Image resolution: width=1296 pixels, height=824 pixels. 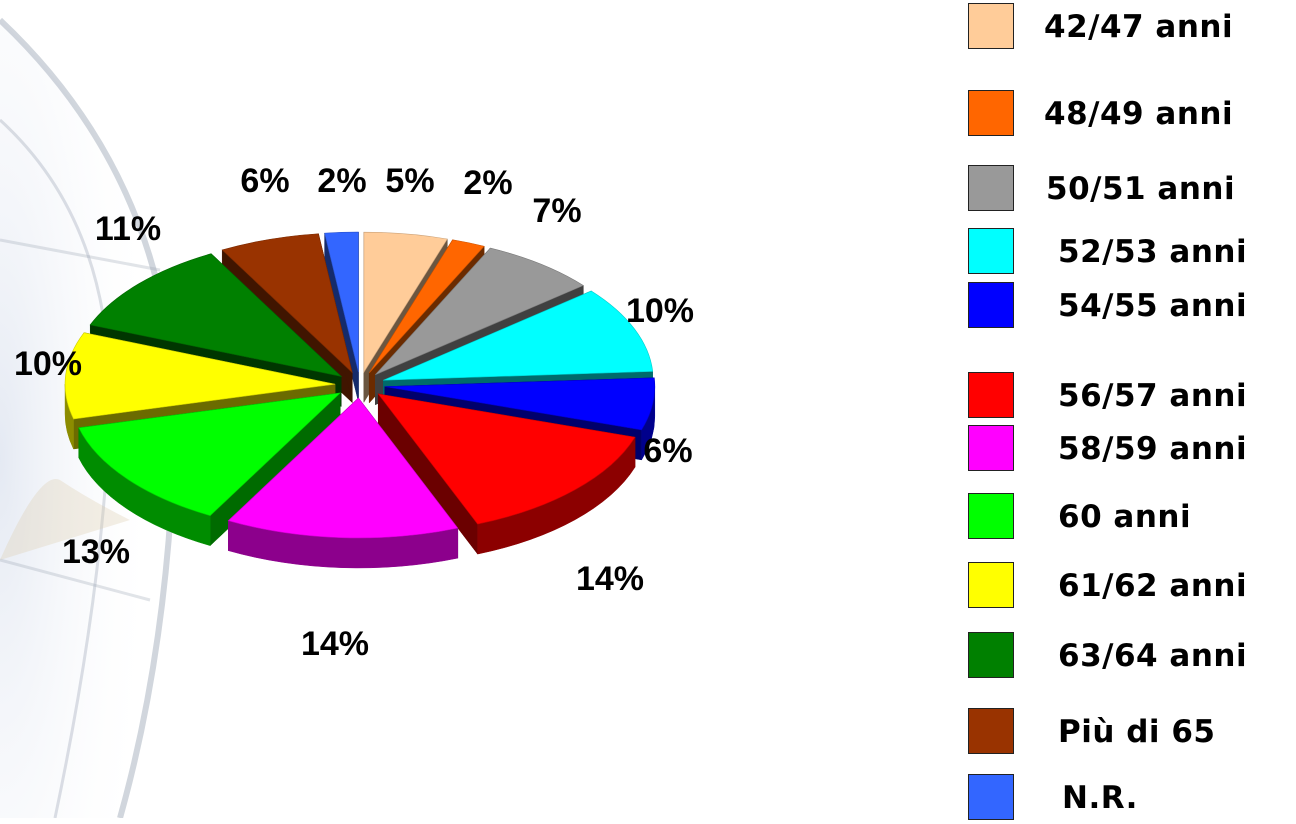 What do you see at coordinates (1153, 396) in the screenshot?
I see `legend-label: 56/57 anni` at bounding box center [1153, 396].